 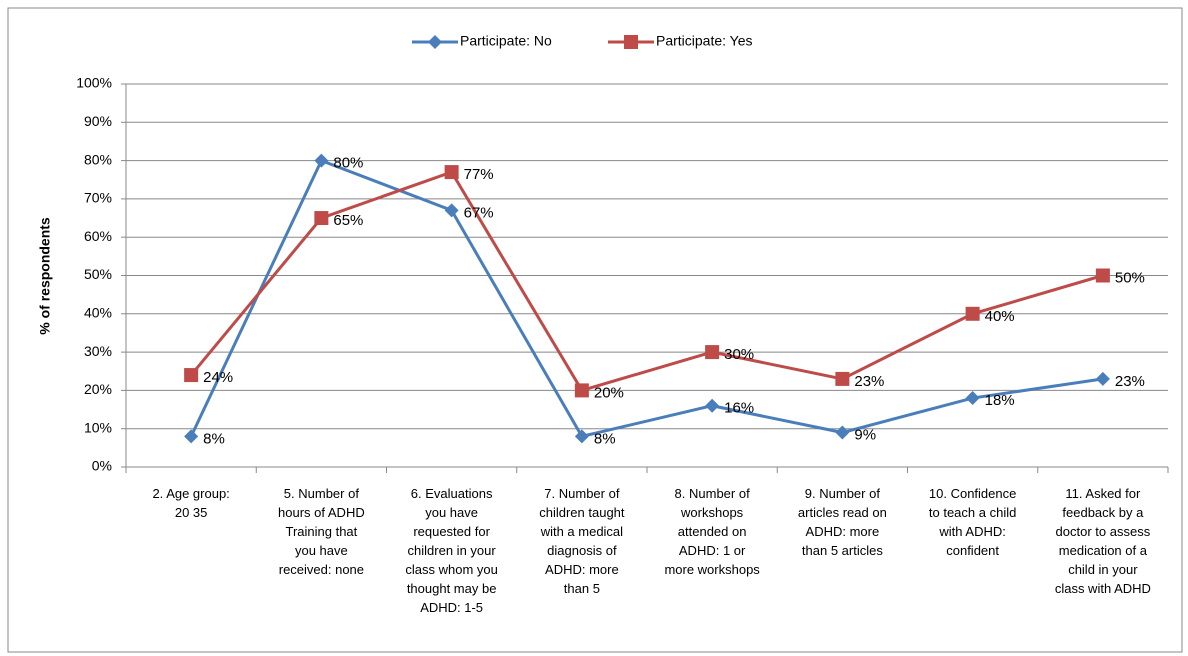 I want to click on x-tick-label-line: hours of ADHD, so click(x=321, y=512).